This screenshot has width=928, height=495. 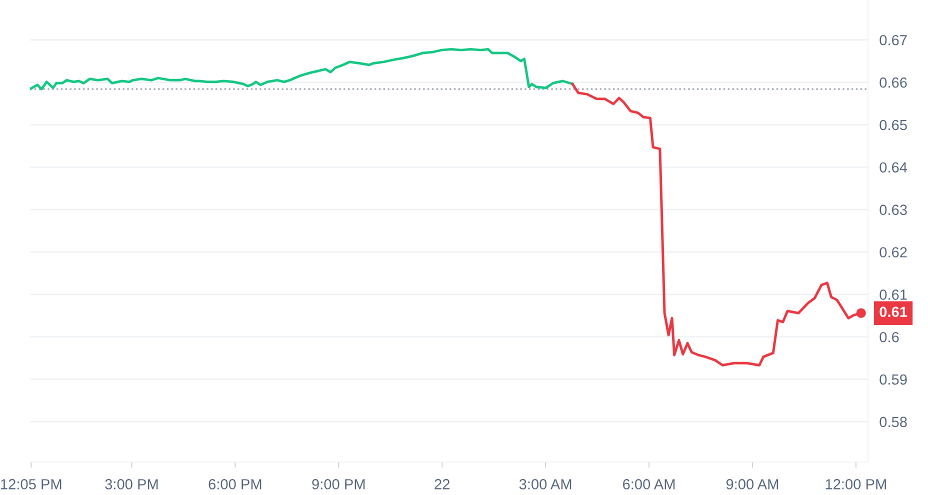 I want to click on x-tick-label: 12:00 PM, so click(x=856, y=484).